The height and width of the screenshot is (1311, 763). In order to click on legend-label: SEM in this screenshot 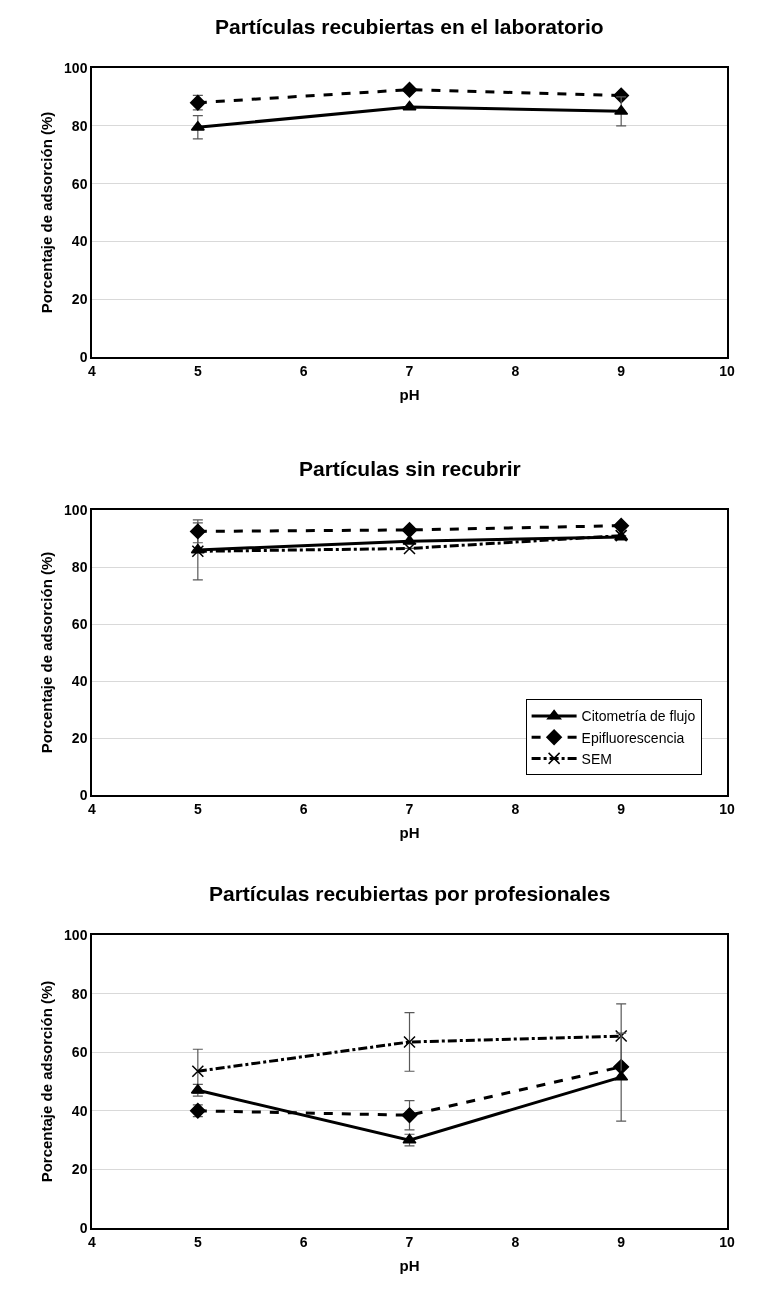, I will do `click(596, 758)`.